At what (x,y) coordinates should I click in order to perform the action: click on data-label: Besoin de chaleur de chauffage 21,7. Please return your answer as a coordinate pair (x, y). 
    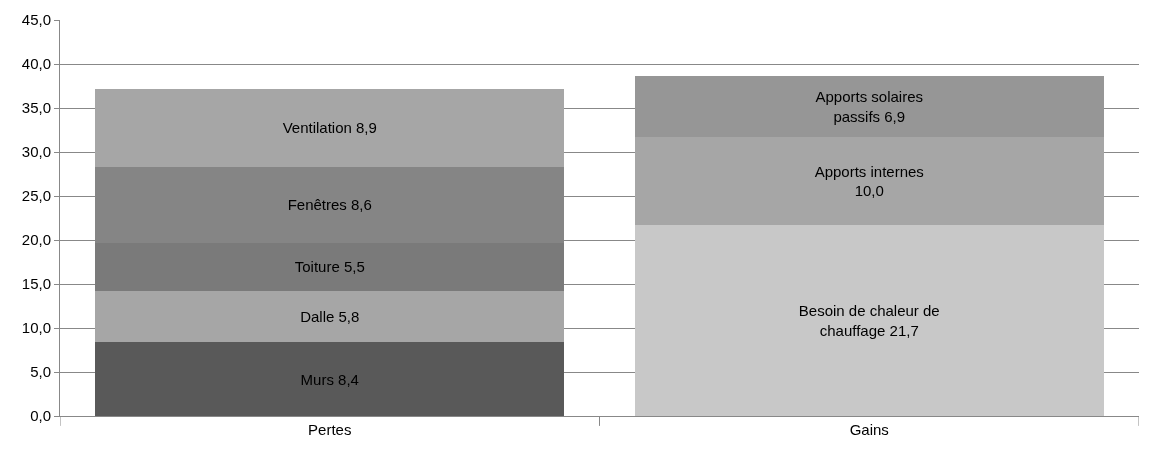
    Looking at the image, I should click on (869, 320).